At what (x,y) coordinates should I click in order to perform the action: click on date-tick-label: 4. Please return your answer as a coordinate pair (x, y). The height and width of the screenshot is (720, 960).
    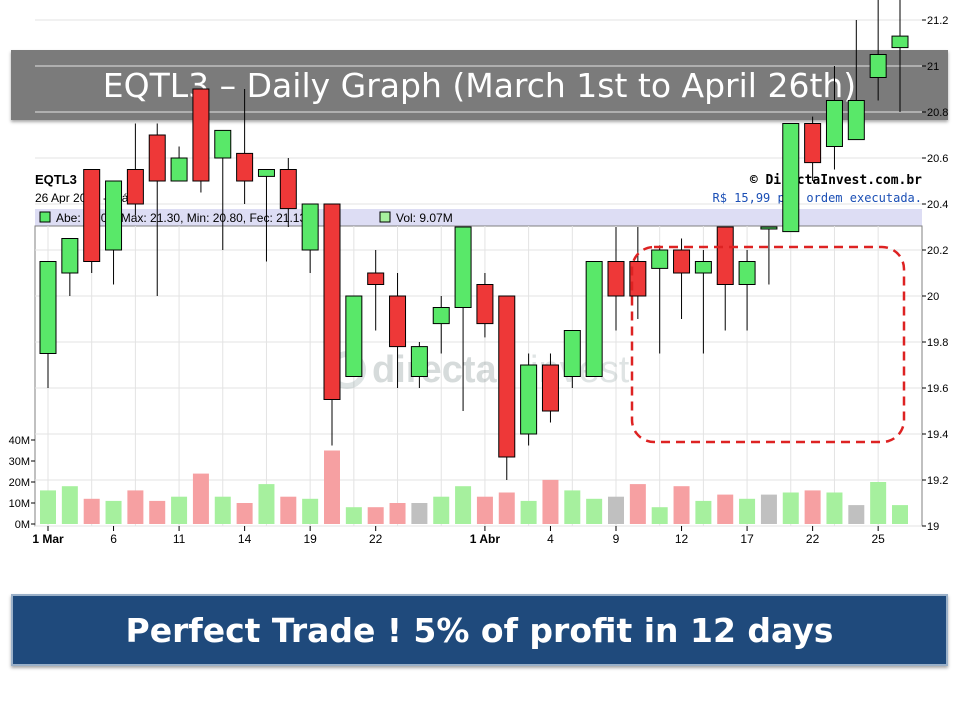
    Looking at the image, I should click on (550, 539).